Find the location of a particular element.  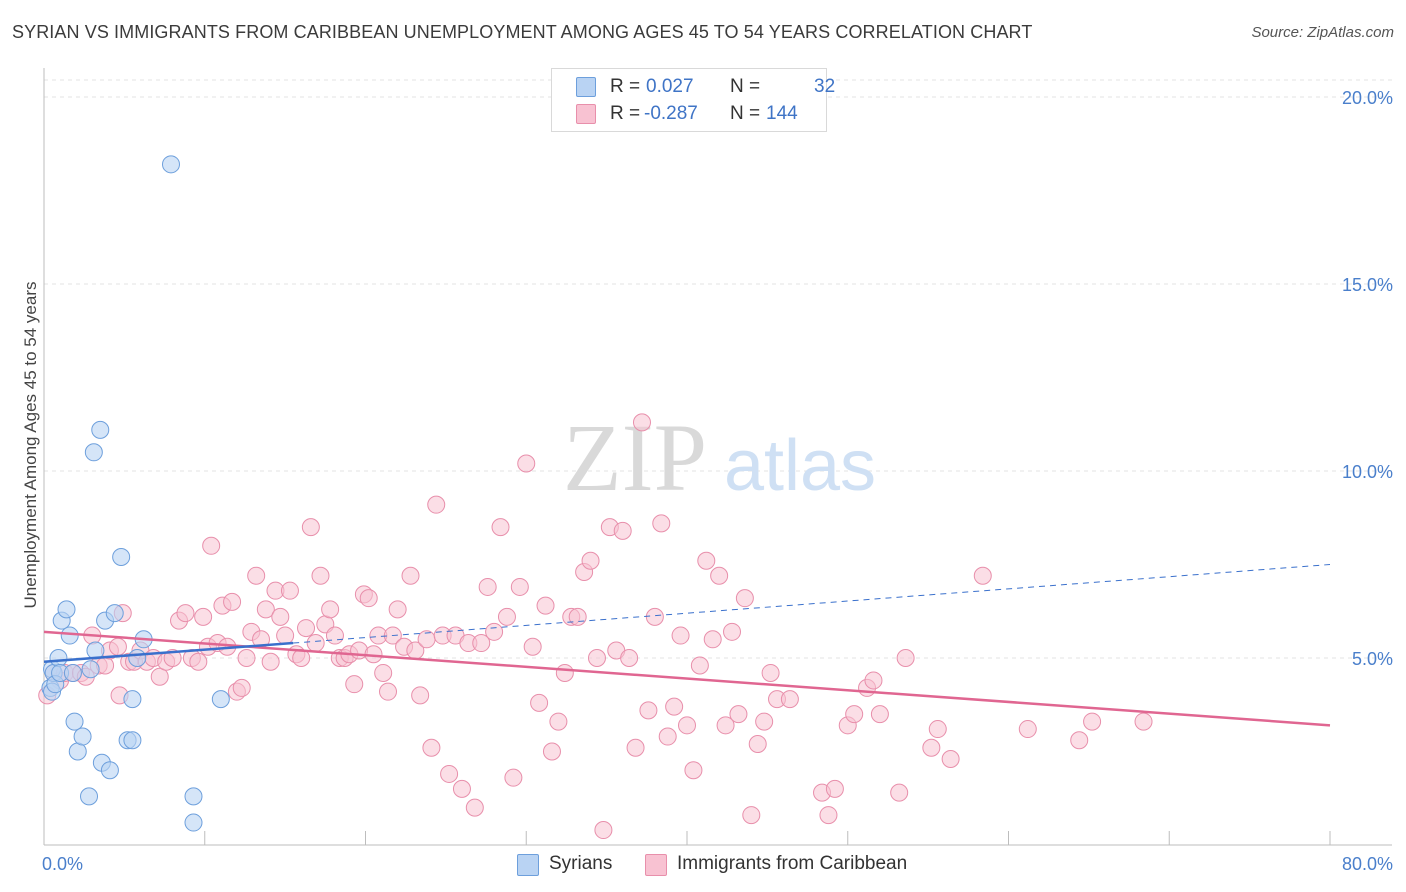

x-tick-label-max: 80.0% is located at coordinates (1367, 864).